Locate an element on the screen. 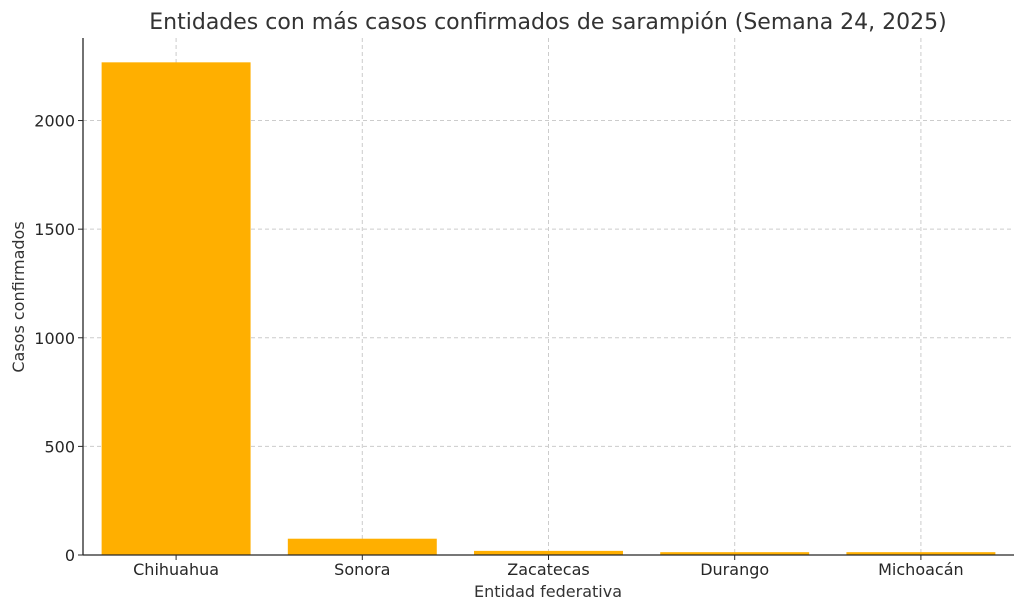 Image resolution: width=1024 pixels, height=611 pixels. x-tick-label: Durango is located at coordinates (734, 569).